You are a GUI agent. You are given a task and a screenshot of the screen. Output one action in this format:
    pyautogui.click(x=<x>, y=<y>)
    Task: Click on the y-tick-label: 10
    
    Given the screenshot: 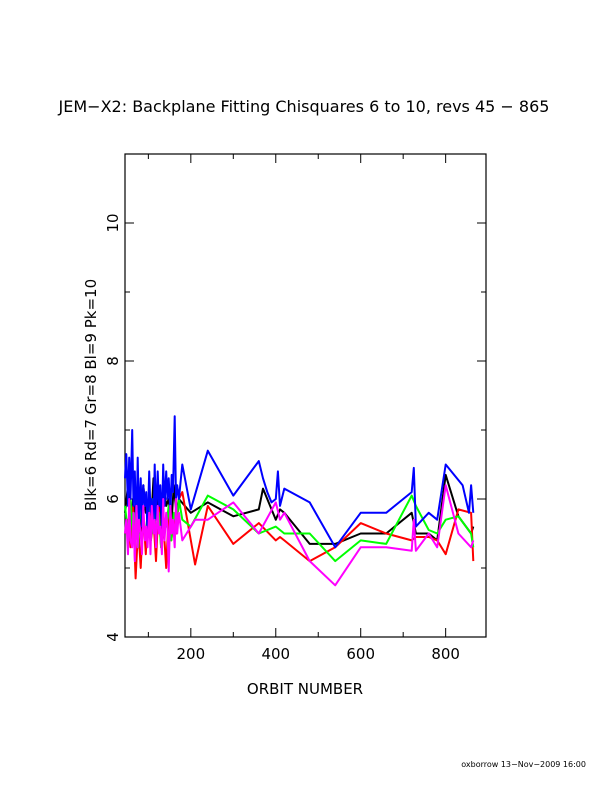 What is the action you would take?
    pyautogui.click(x=113, y=222)
    